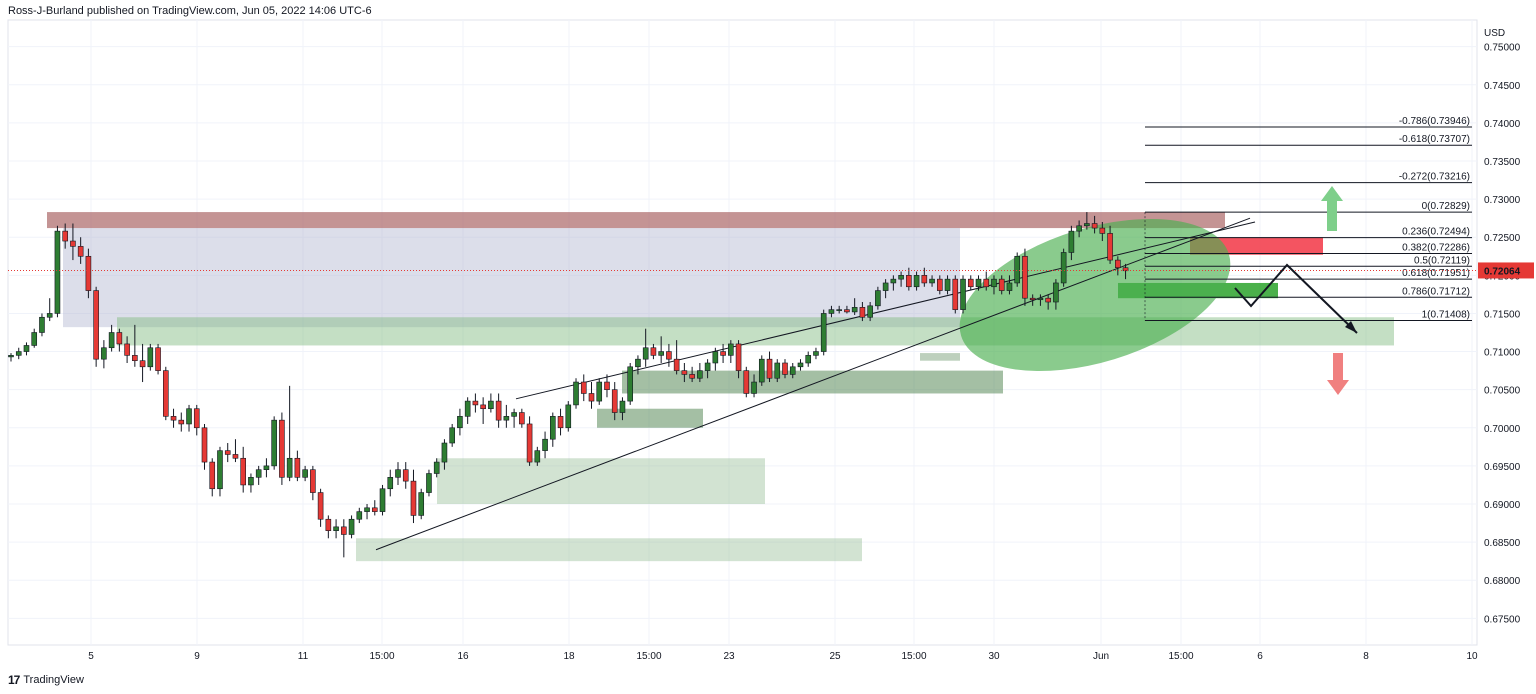  What do you see at coordinates (1502, 619) in the screenshot?
I see `y-tick-label: 0.67500` at bounding box center [1502, 619].